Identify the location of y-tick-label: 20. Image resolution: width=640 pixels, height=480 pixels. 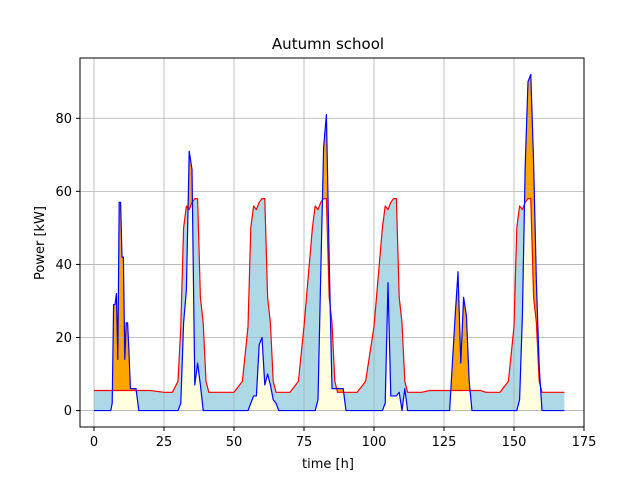
(63, 338).